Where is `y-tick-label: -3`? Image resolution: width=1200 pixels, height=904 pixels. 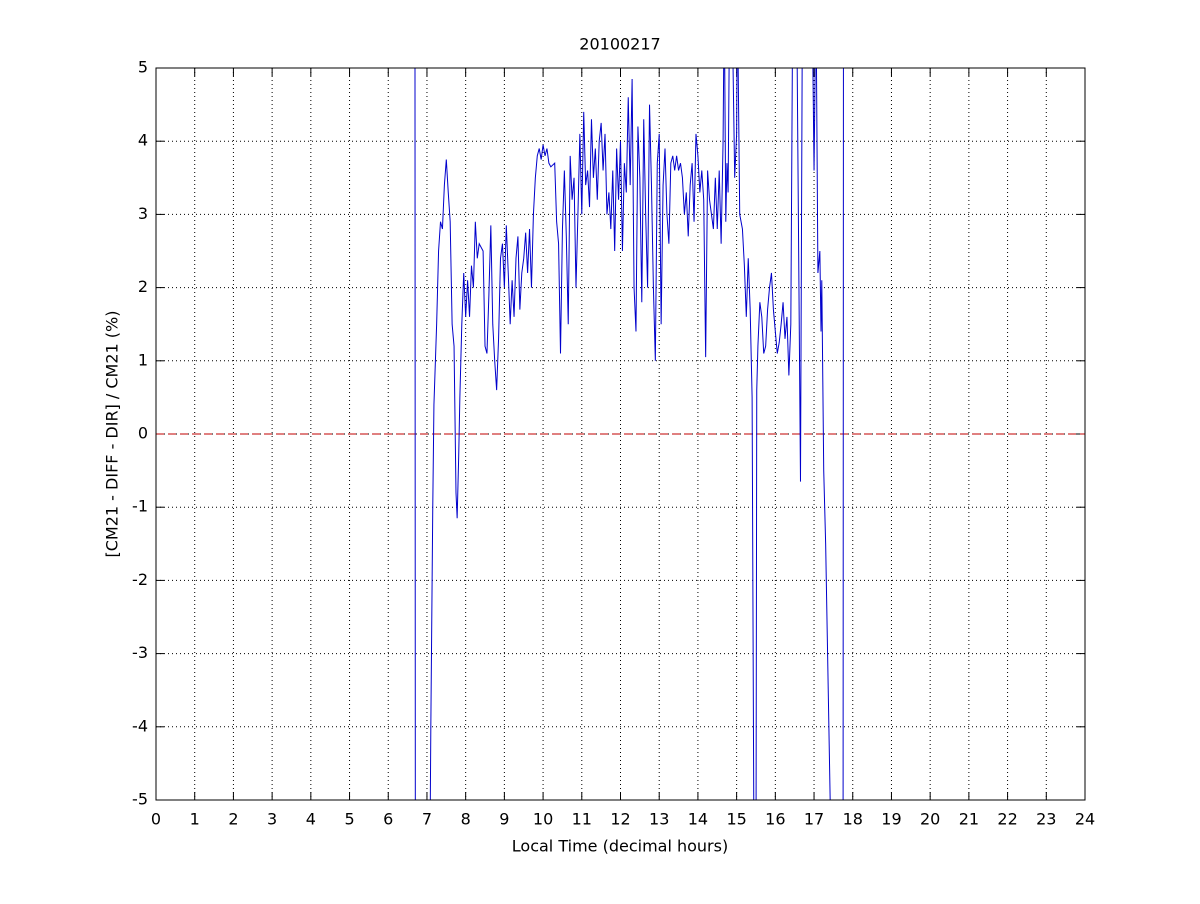
y-tick-label: -3 is located at coordinates (140, 652).